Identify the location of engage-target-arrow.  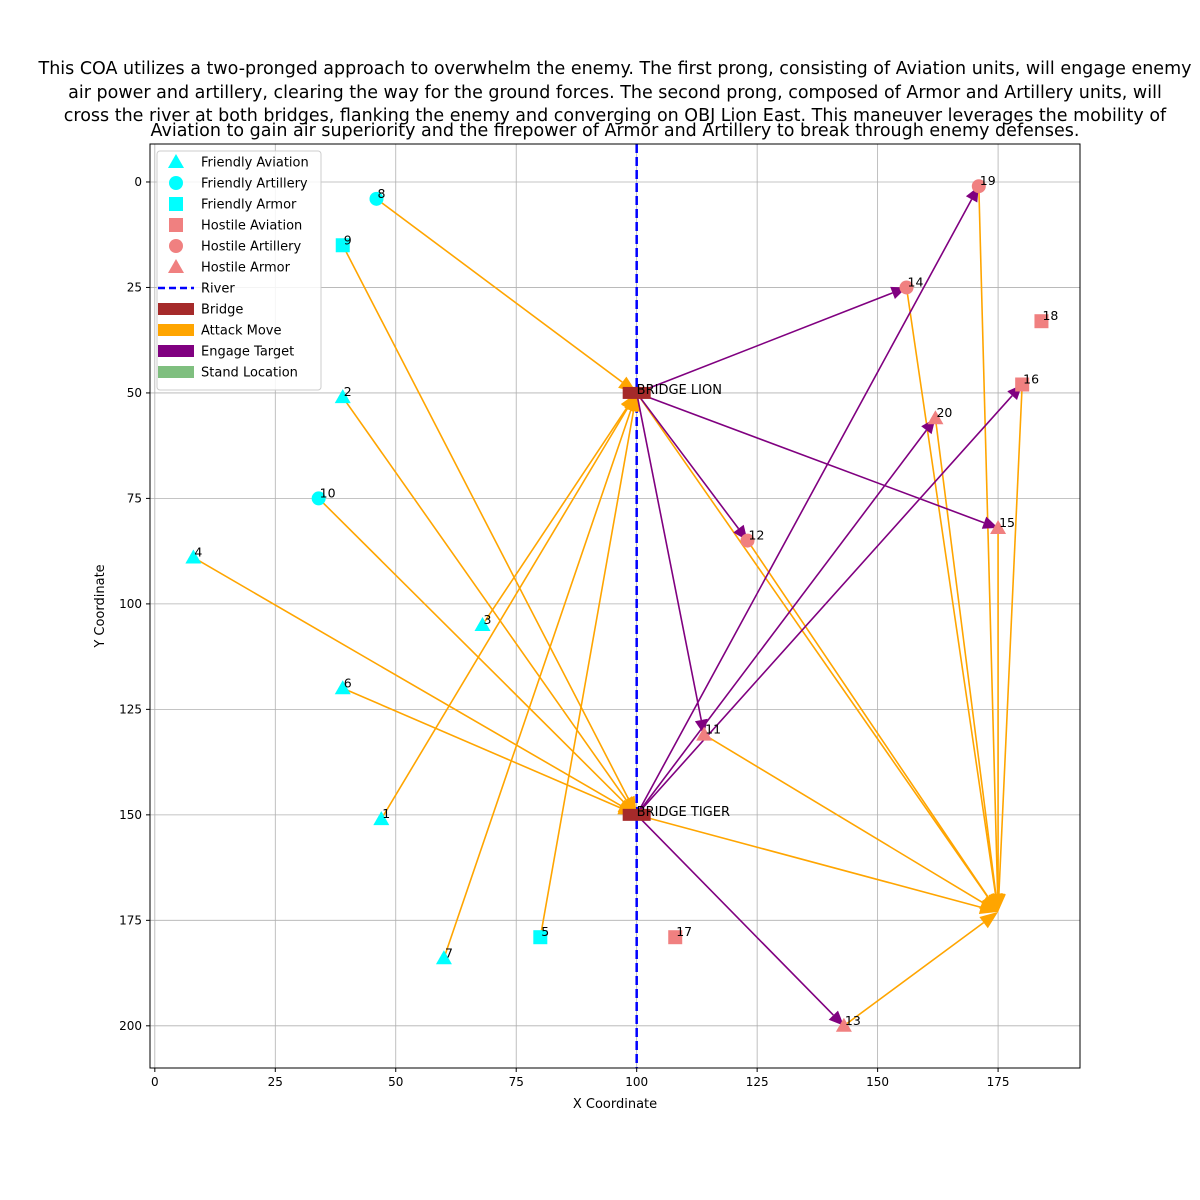
(740, 920).